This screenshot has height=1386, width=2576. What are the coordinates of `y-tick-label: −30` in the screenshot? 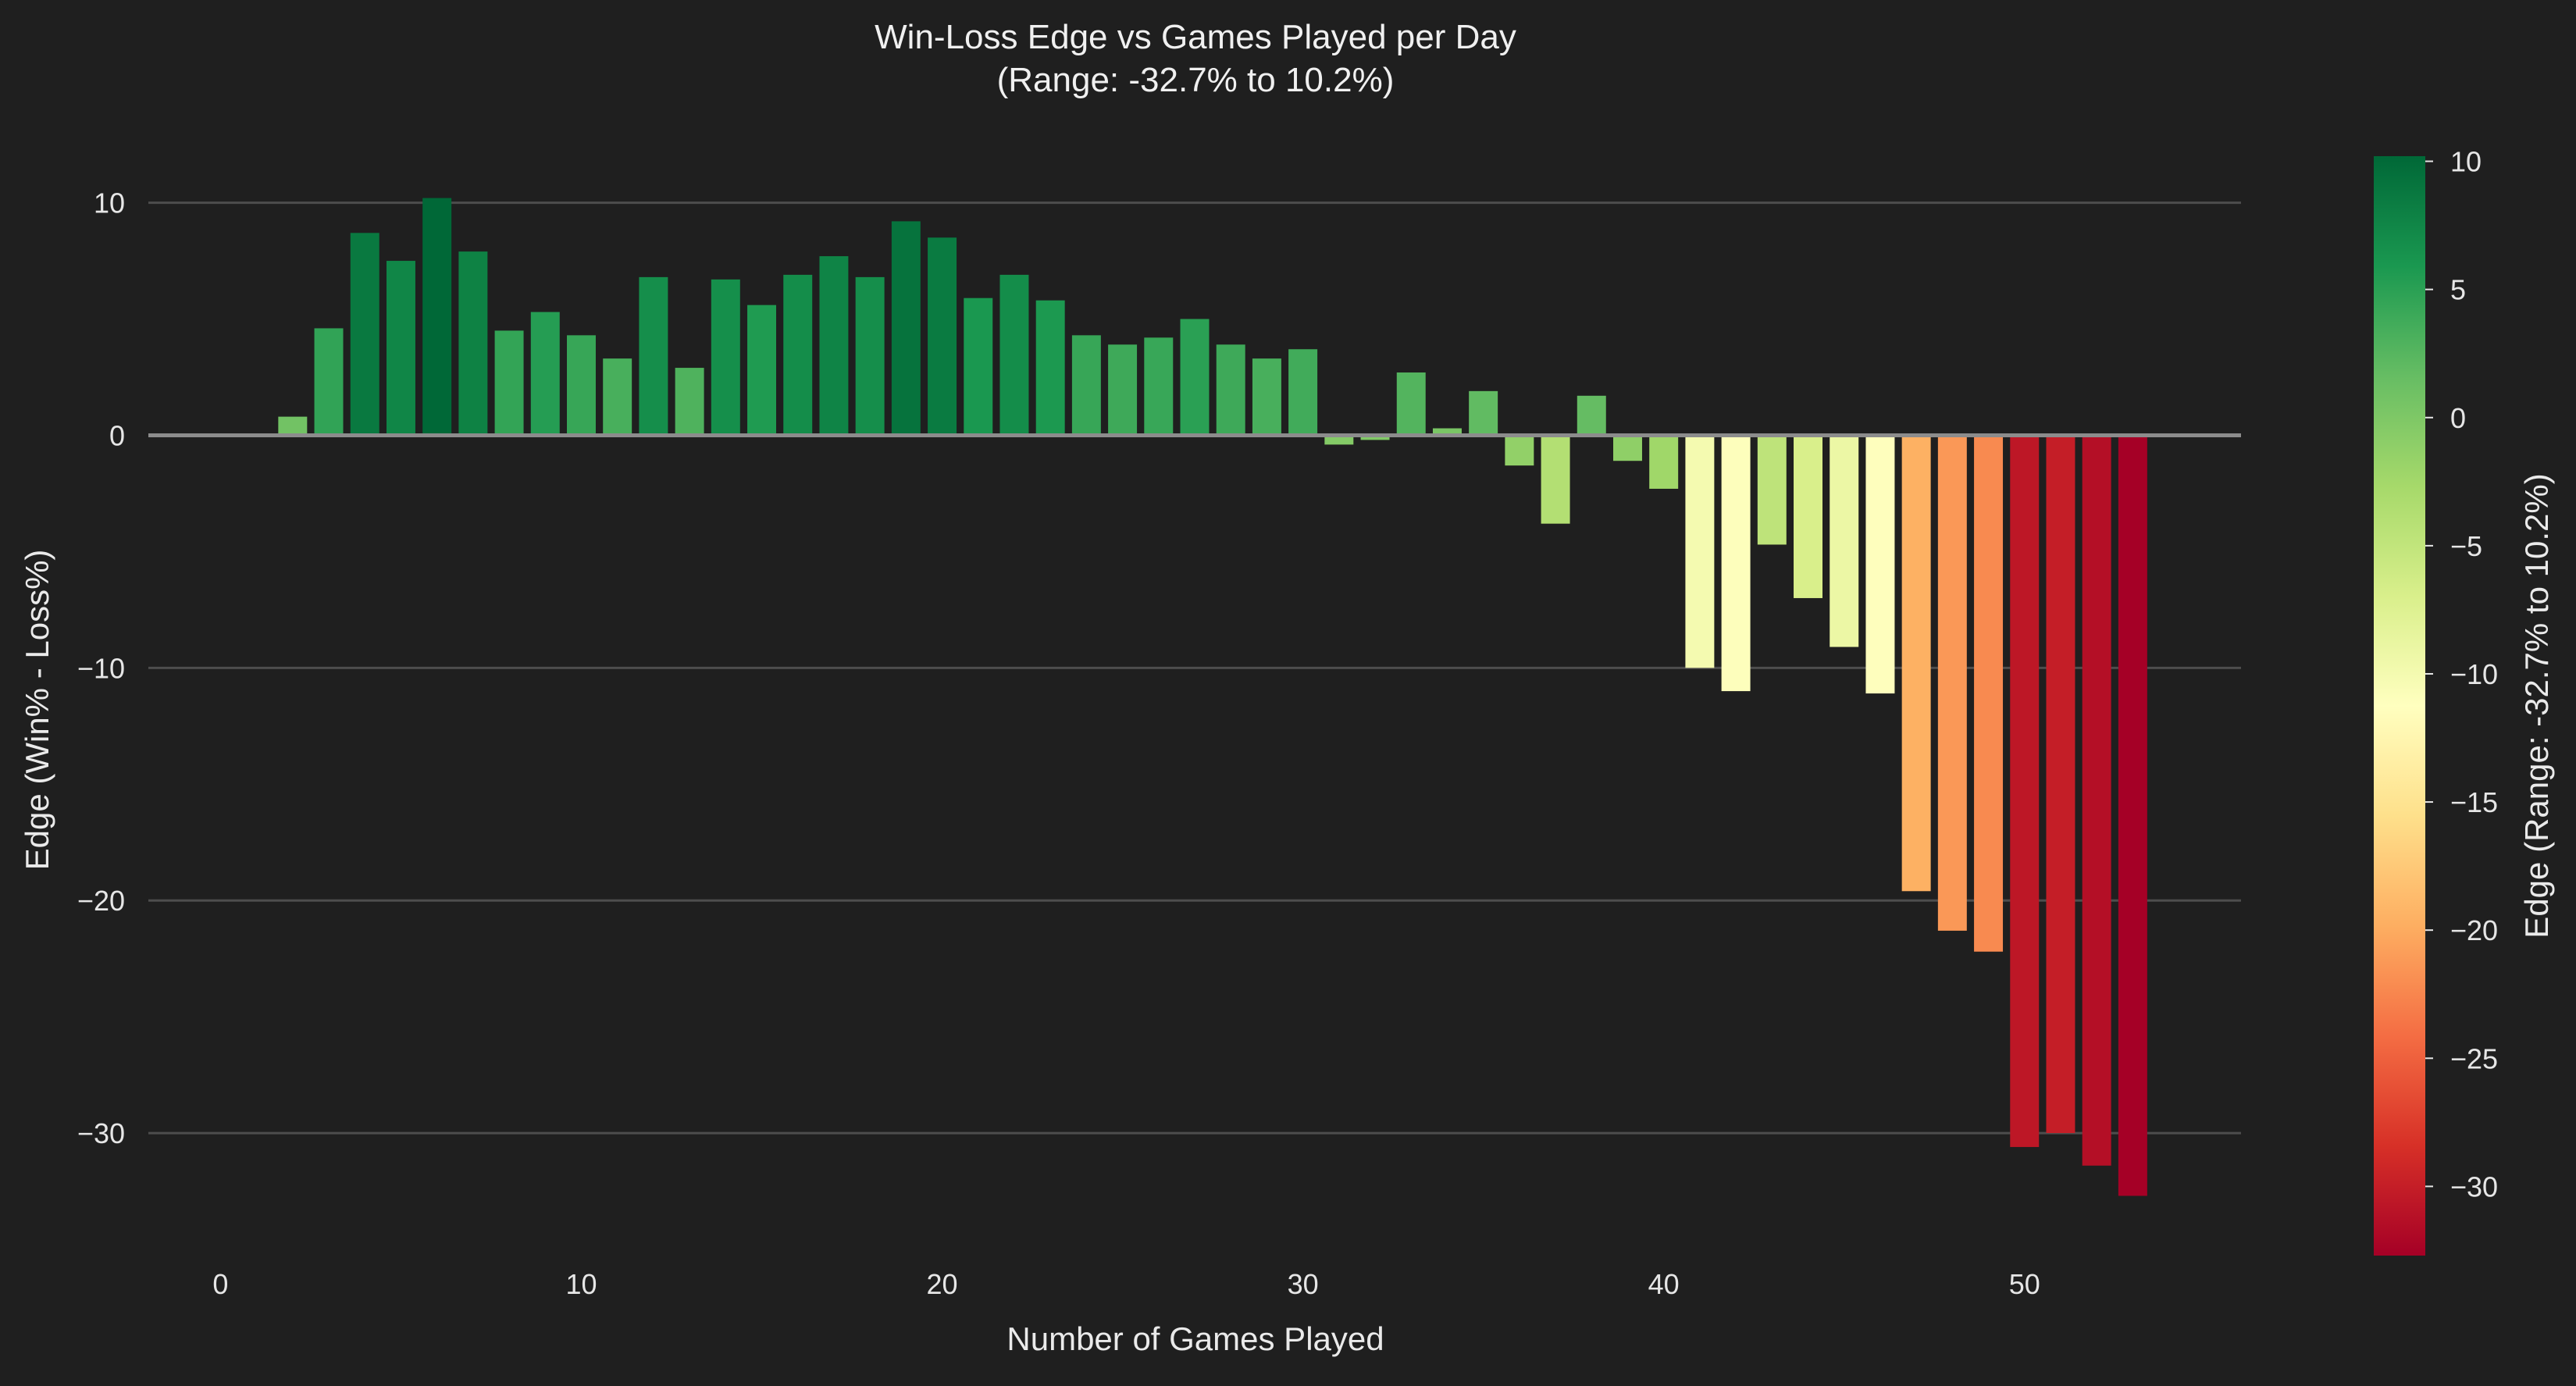 It's located at (101, 1133).